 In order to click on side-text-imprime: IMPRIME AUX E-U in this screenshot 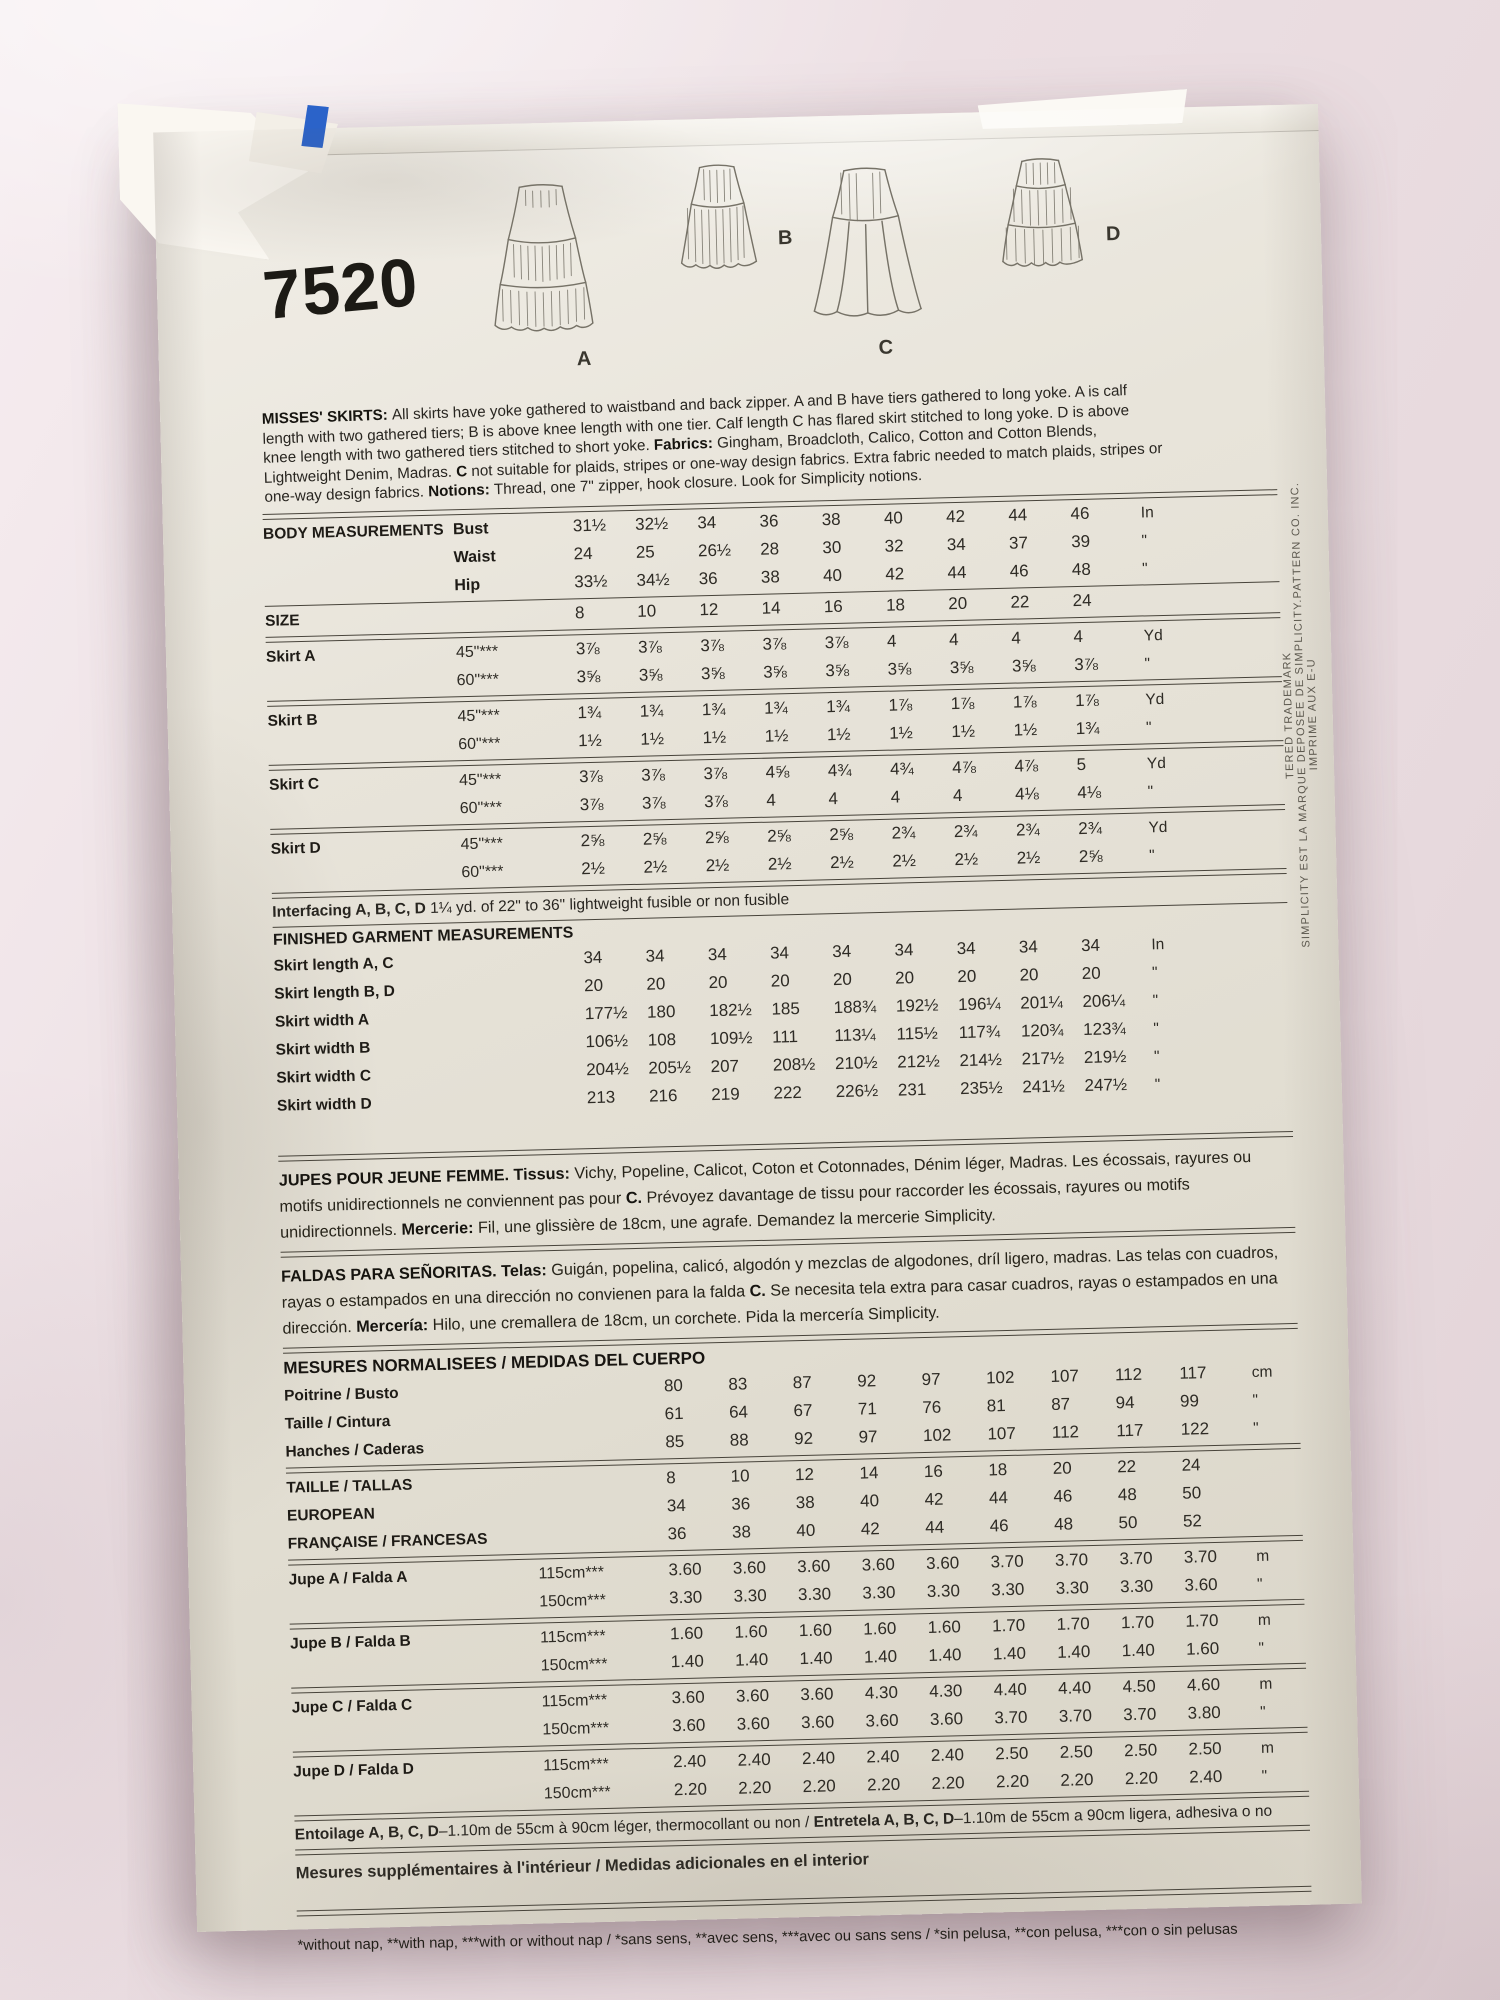, I will do `click(1313, 714)`.